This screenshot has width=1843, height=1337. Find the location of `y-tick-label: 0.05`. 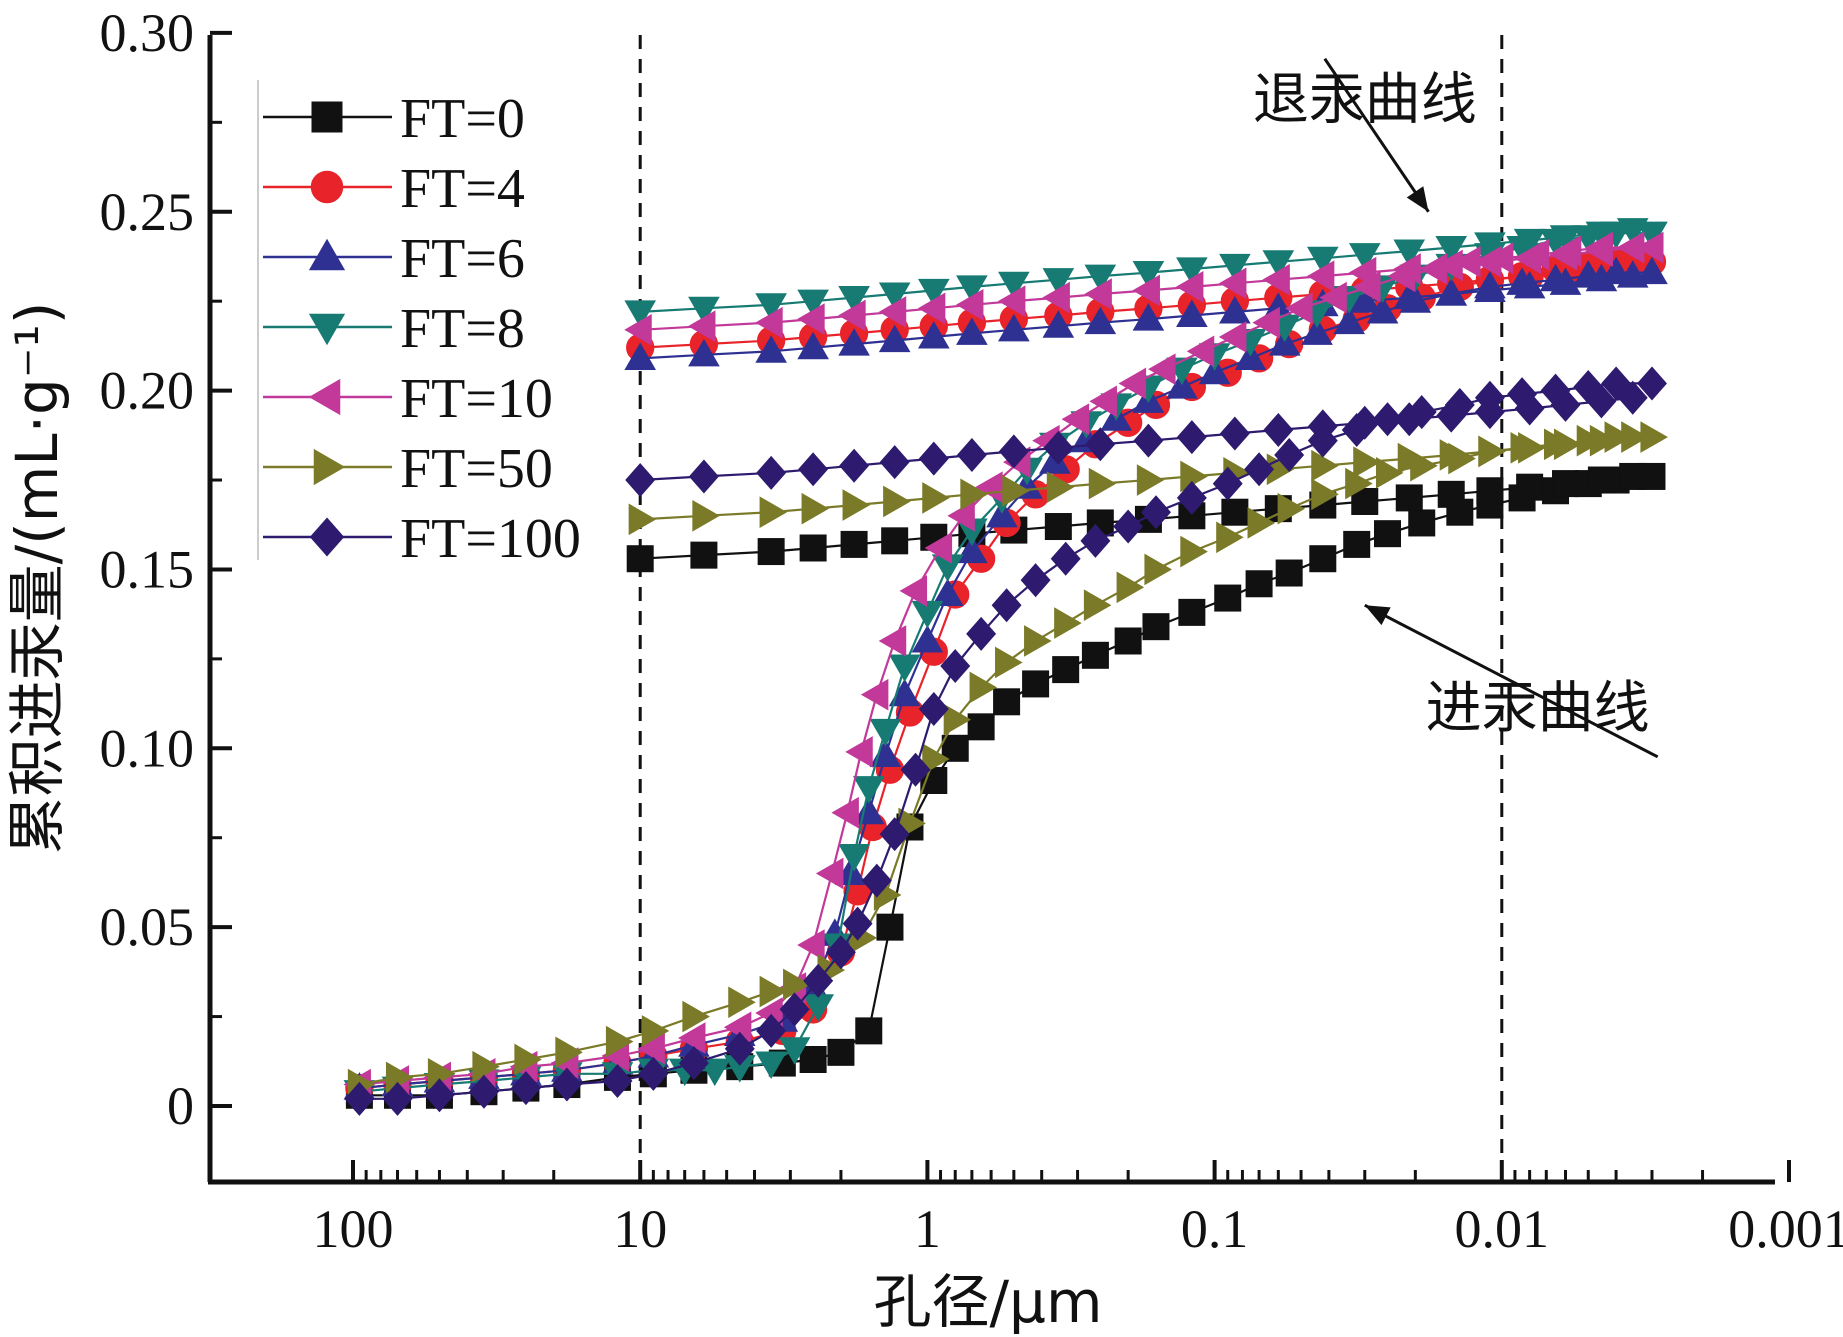

y-tick-label: 0.05 is located at coordinates (147, 927).